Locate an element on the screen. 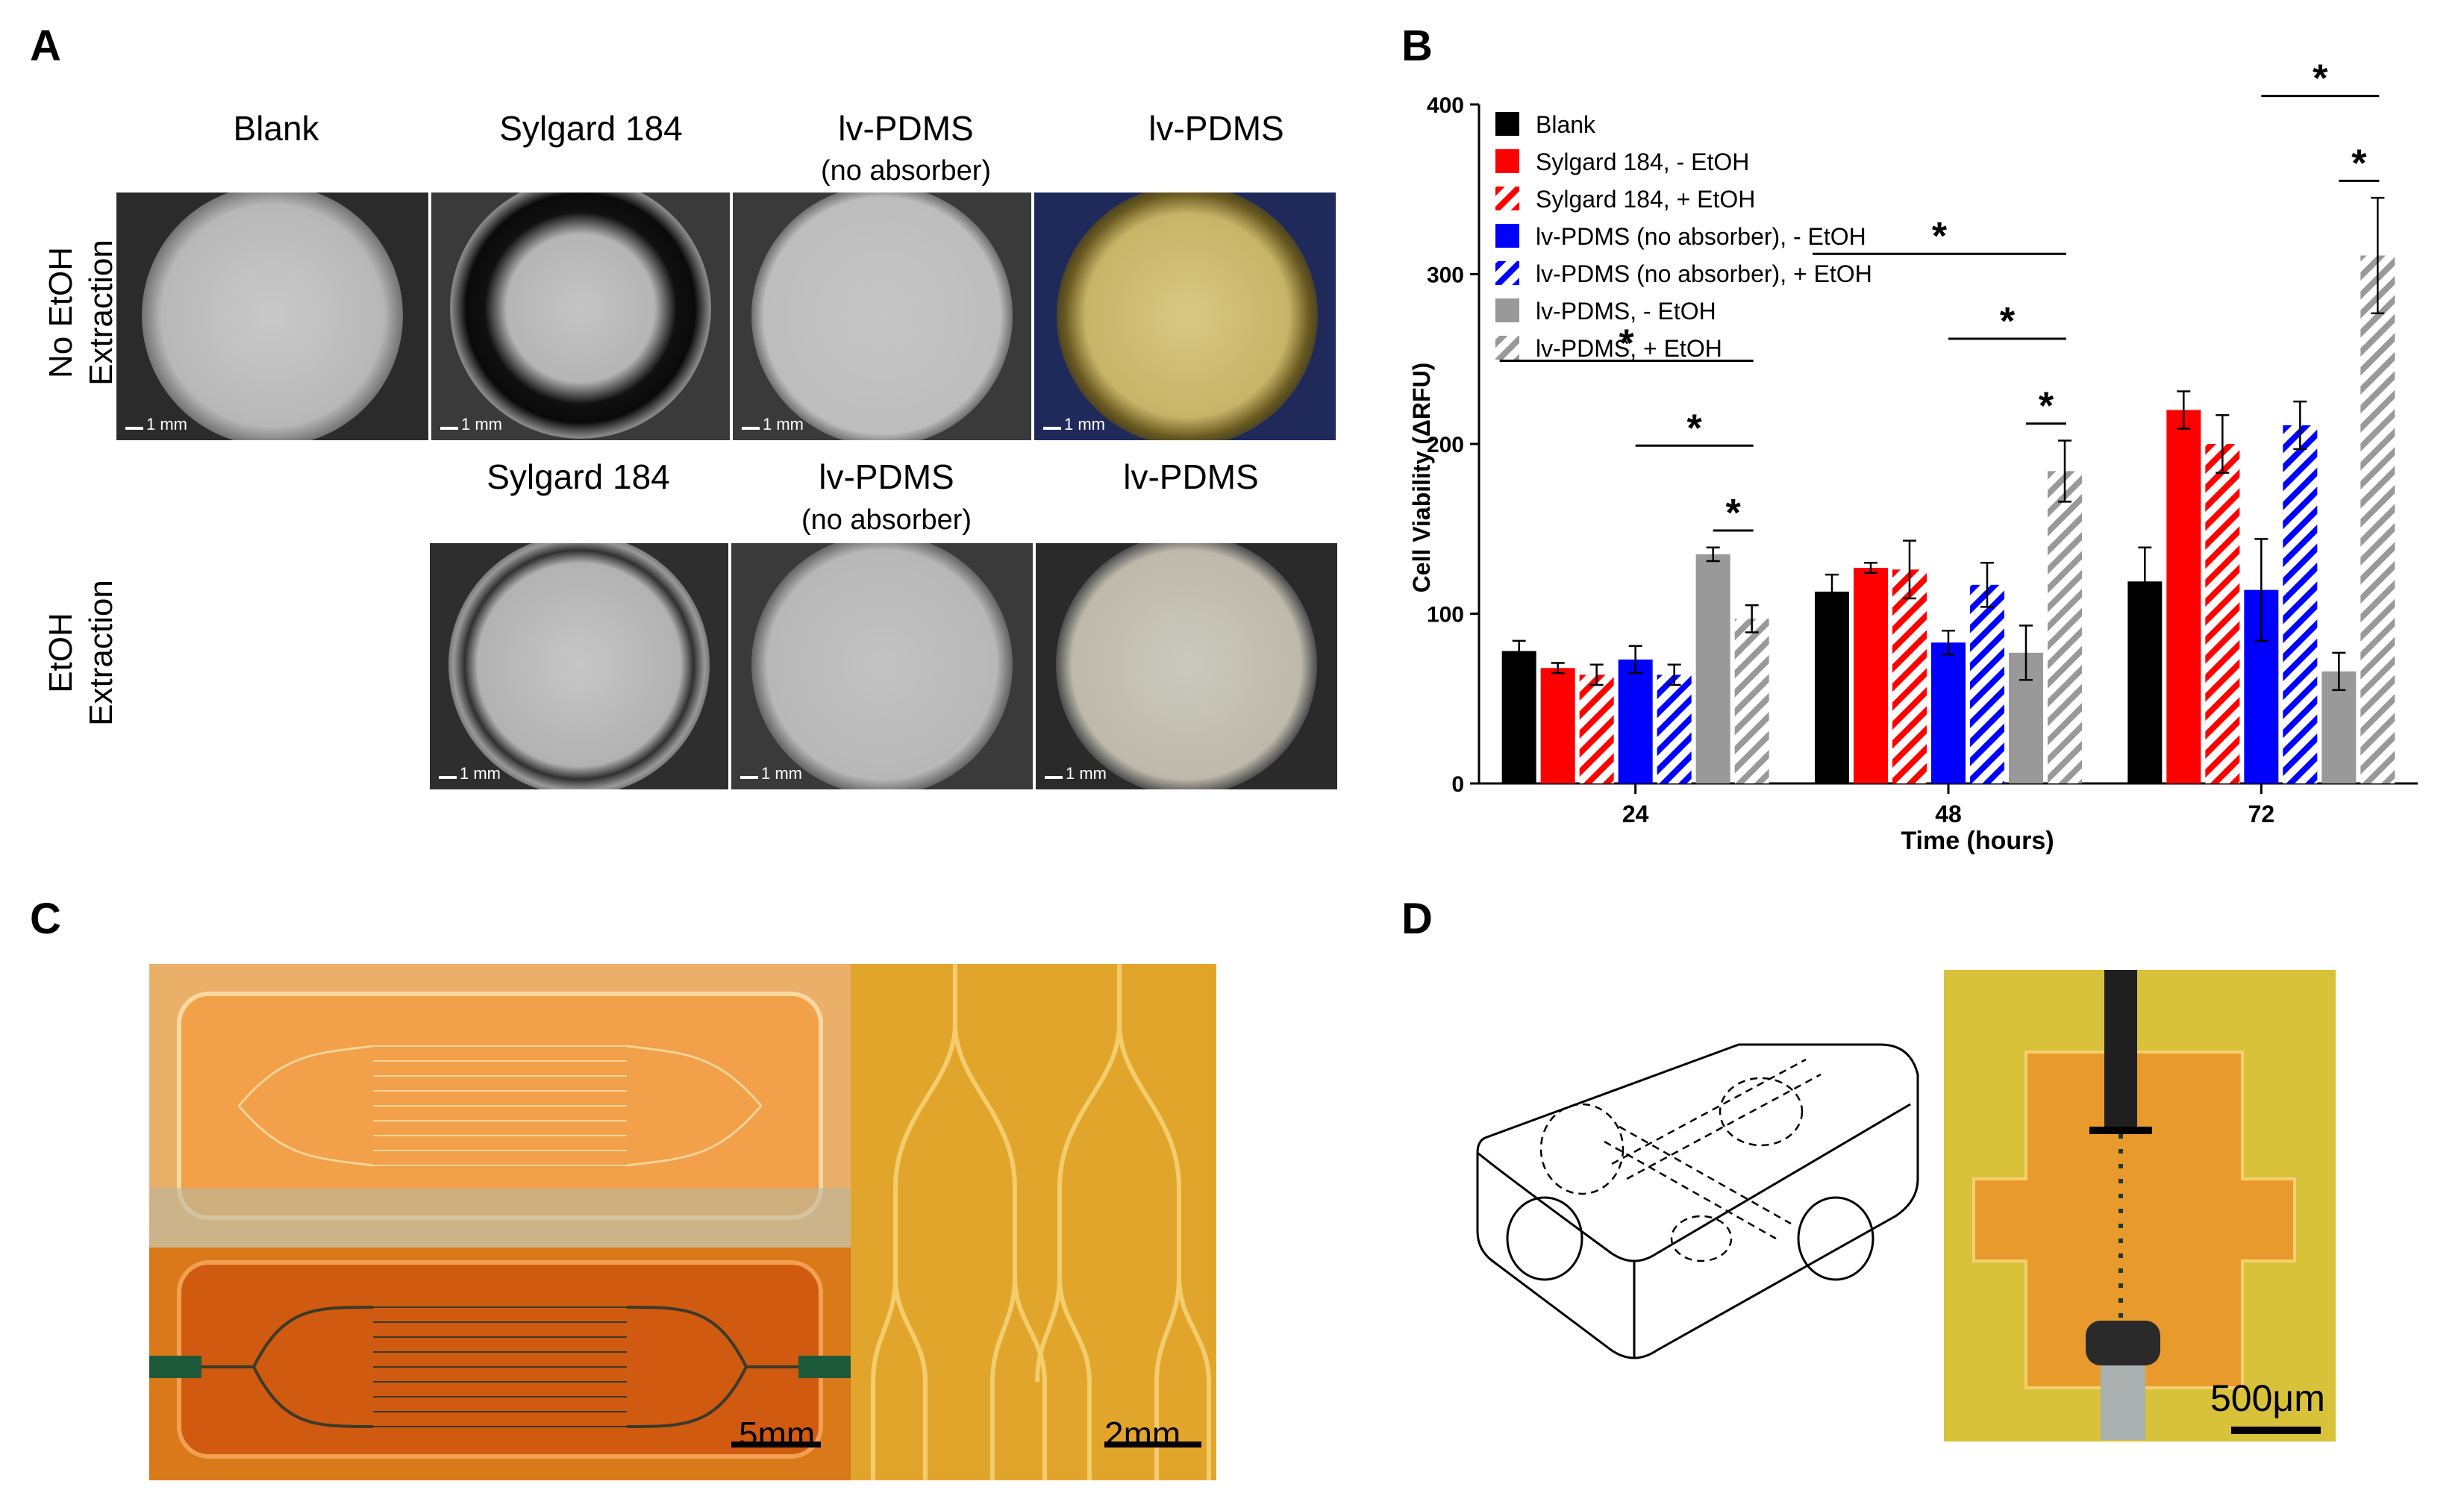 The width and height of the screenshot is (2464, 1493). col-sub-noabs-top: (no absorber) is located at coordinates (906, 171).